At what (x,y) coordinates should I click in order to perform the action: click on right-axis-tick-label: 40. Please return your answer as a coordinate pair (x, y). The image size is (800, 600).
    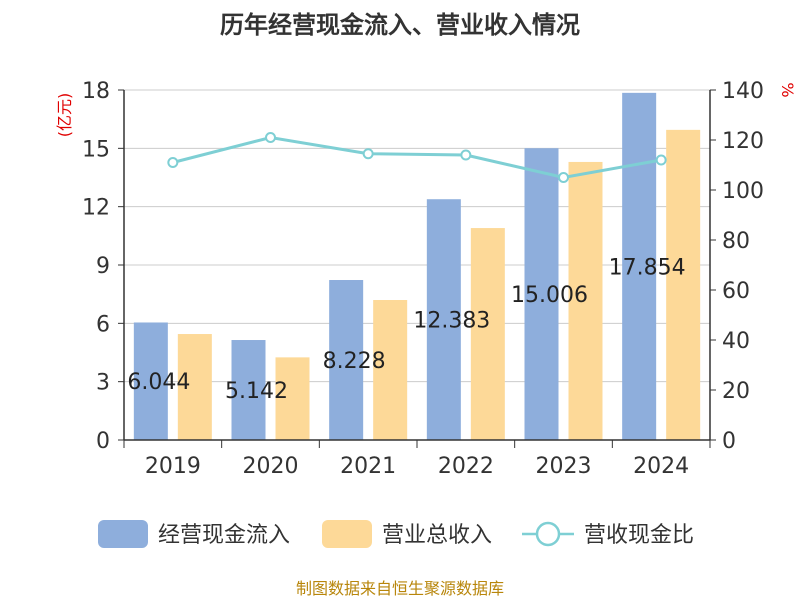
    Looking at the image, I should click on (736, 341).